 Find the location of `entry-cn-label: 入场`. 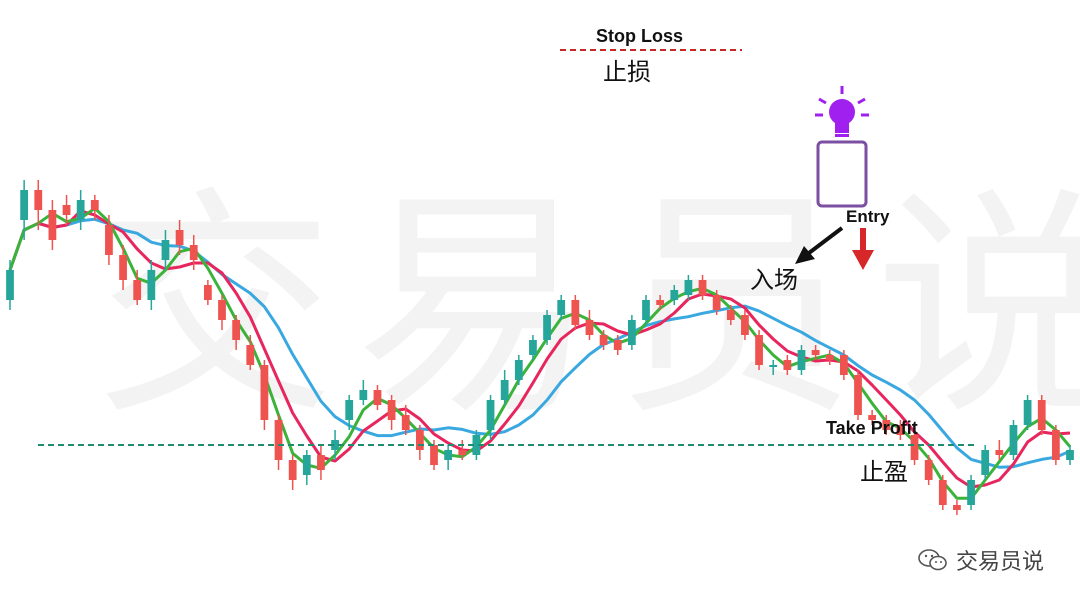

entry-cn-label: 入场 is located at coordinates (774, 280).